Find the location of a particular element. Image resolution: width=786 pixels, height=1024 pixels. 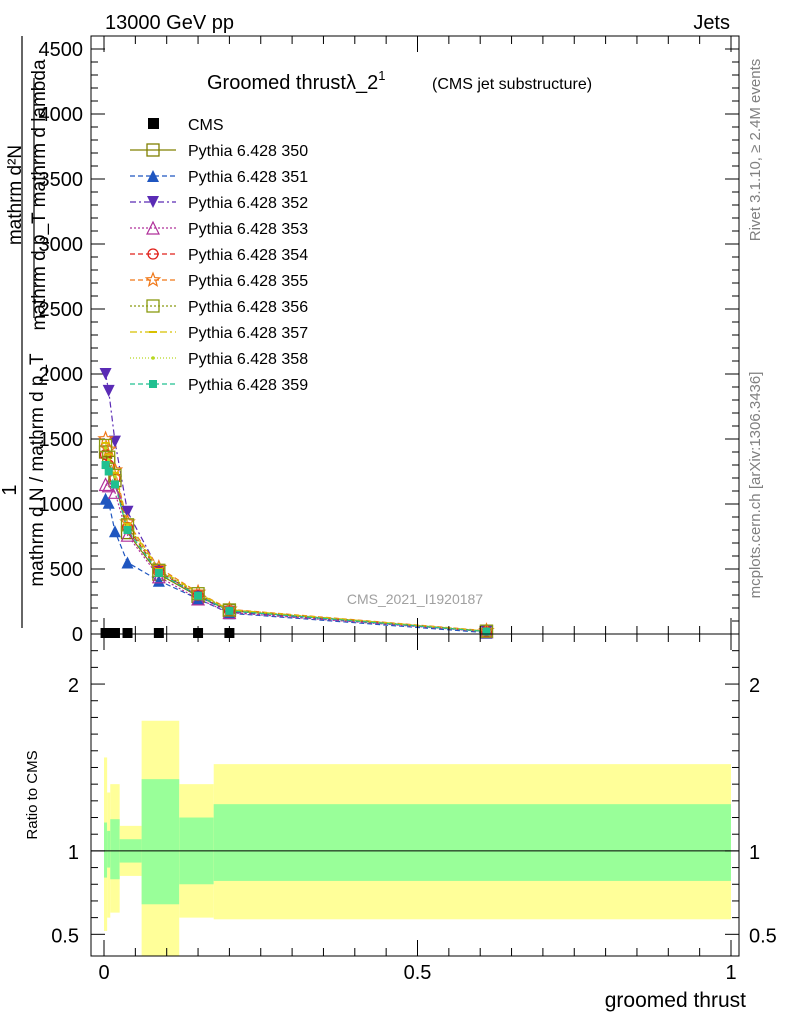

legend-label: Pythia 6.428 358 is located at coordinates (248, 359).